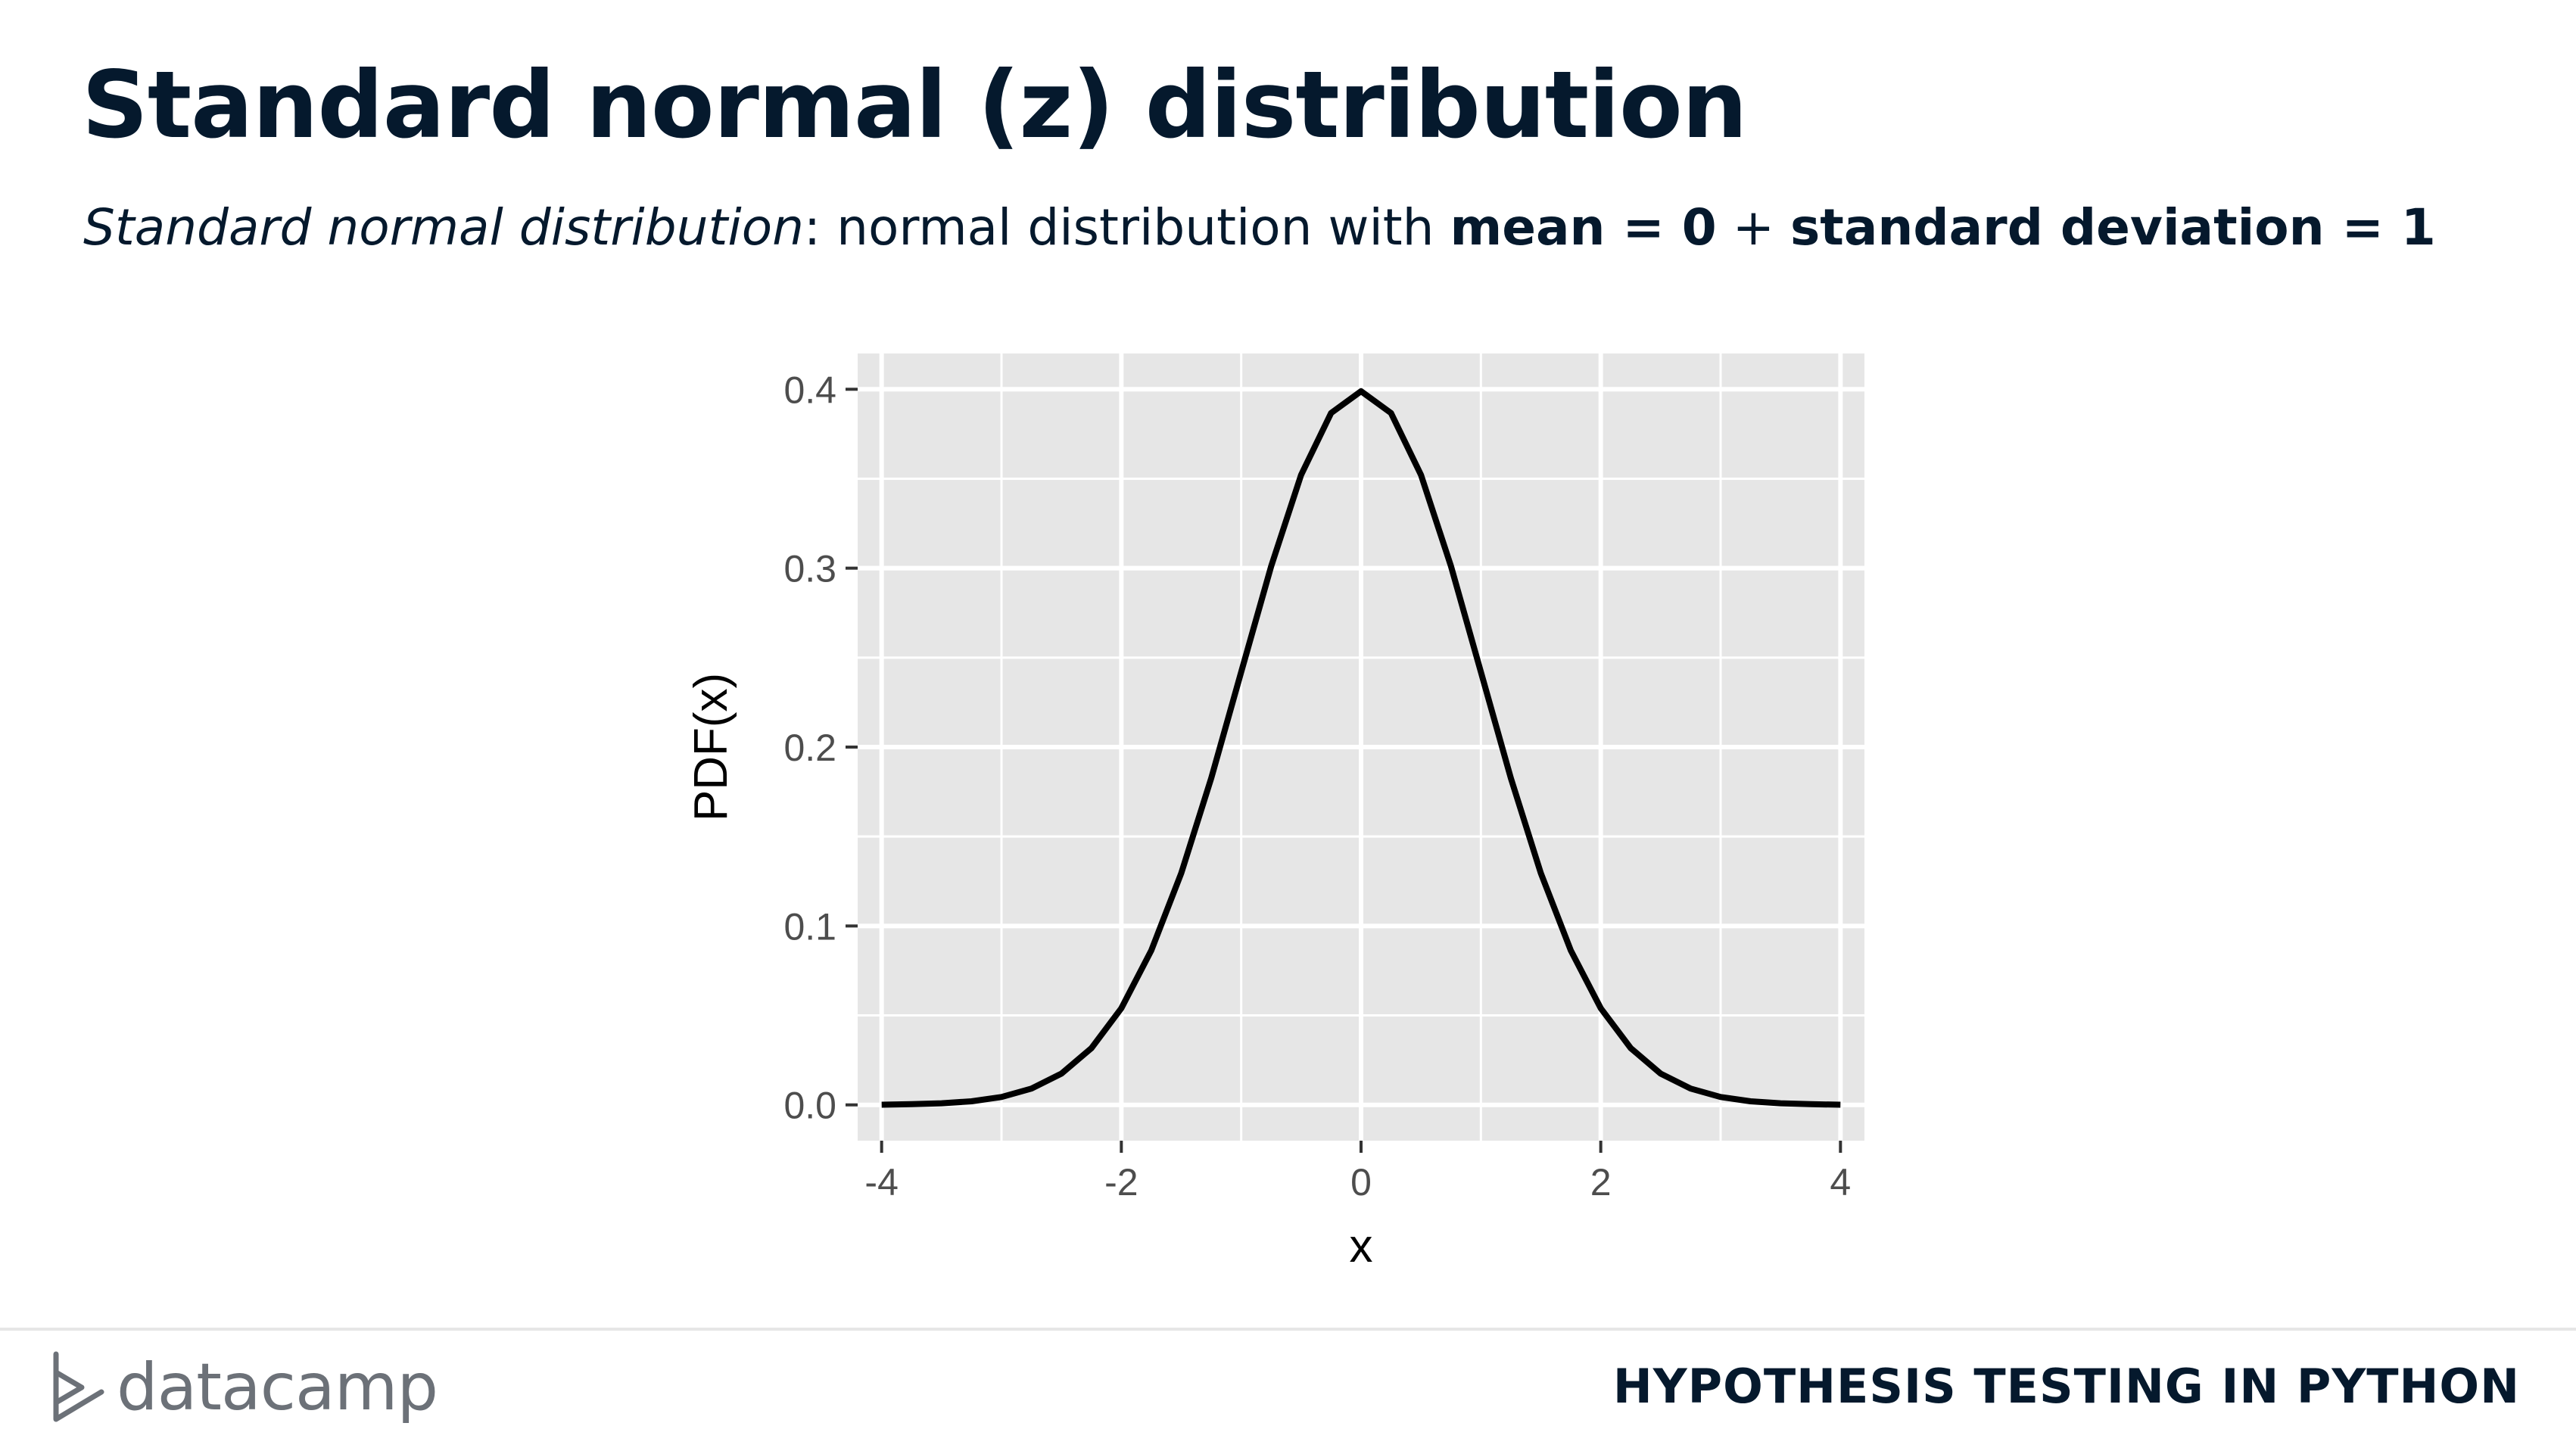 The height and width of the screenshot is (1451, 2576). Describe the element at coordinates (1840, 1182) in the screenshot. I see `x-tick-label: 4` at that location.